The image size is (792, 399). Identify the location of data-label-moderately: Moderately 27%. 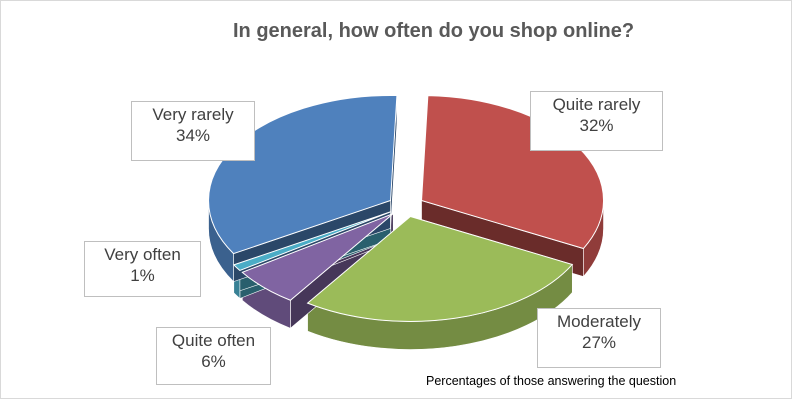
(599, 338).